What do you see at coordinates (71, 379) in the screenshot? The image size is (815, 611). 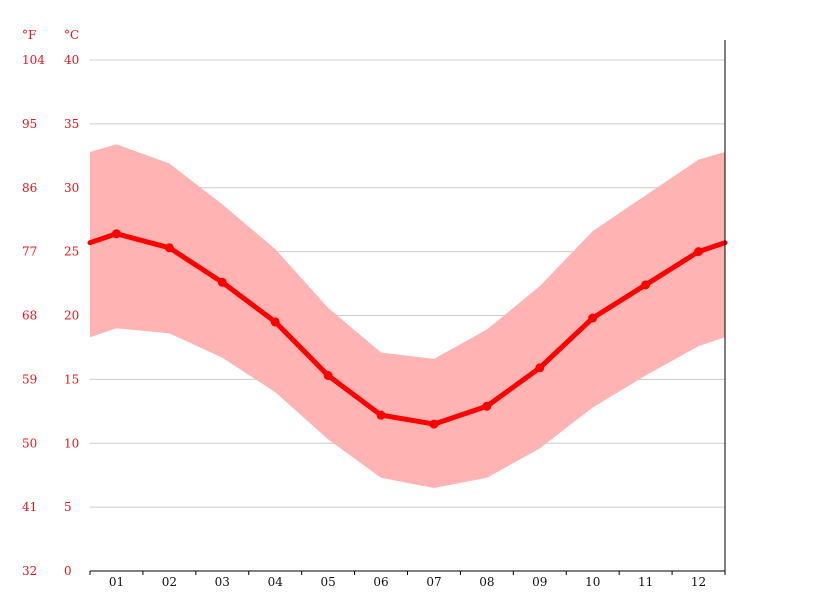 I see `y-tick-label-celsius: 15` at bounding box center [71, 379].